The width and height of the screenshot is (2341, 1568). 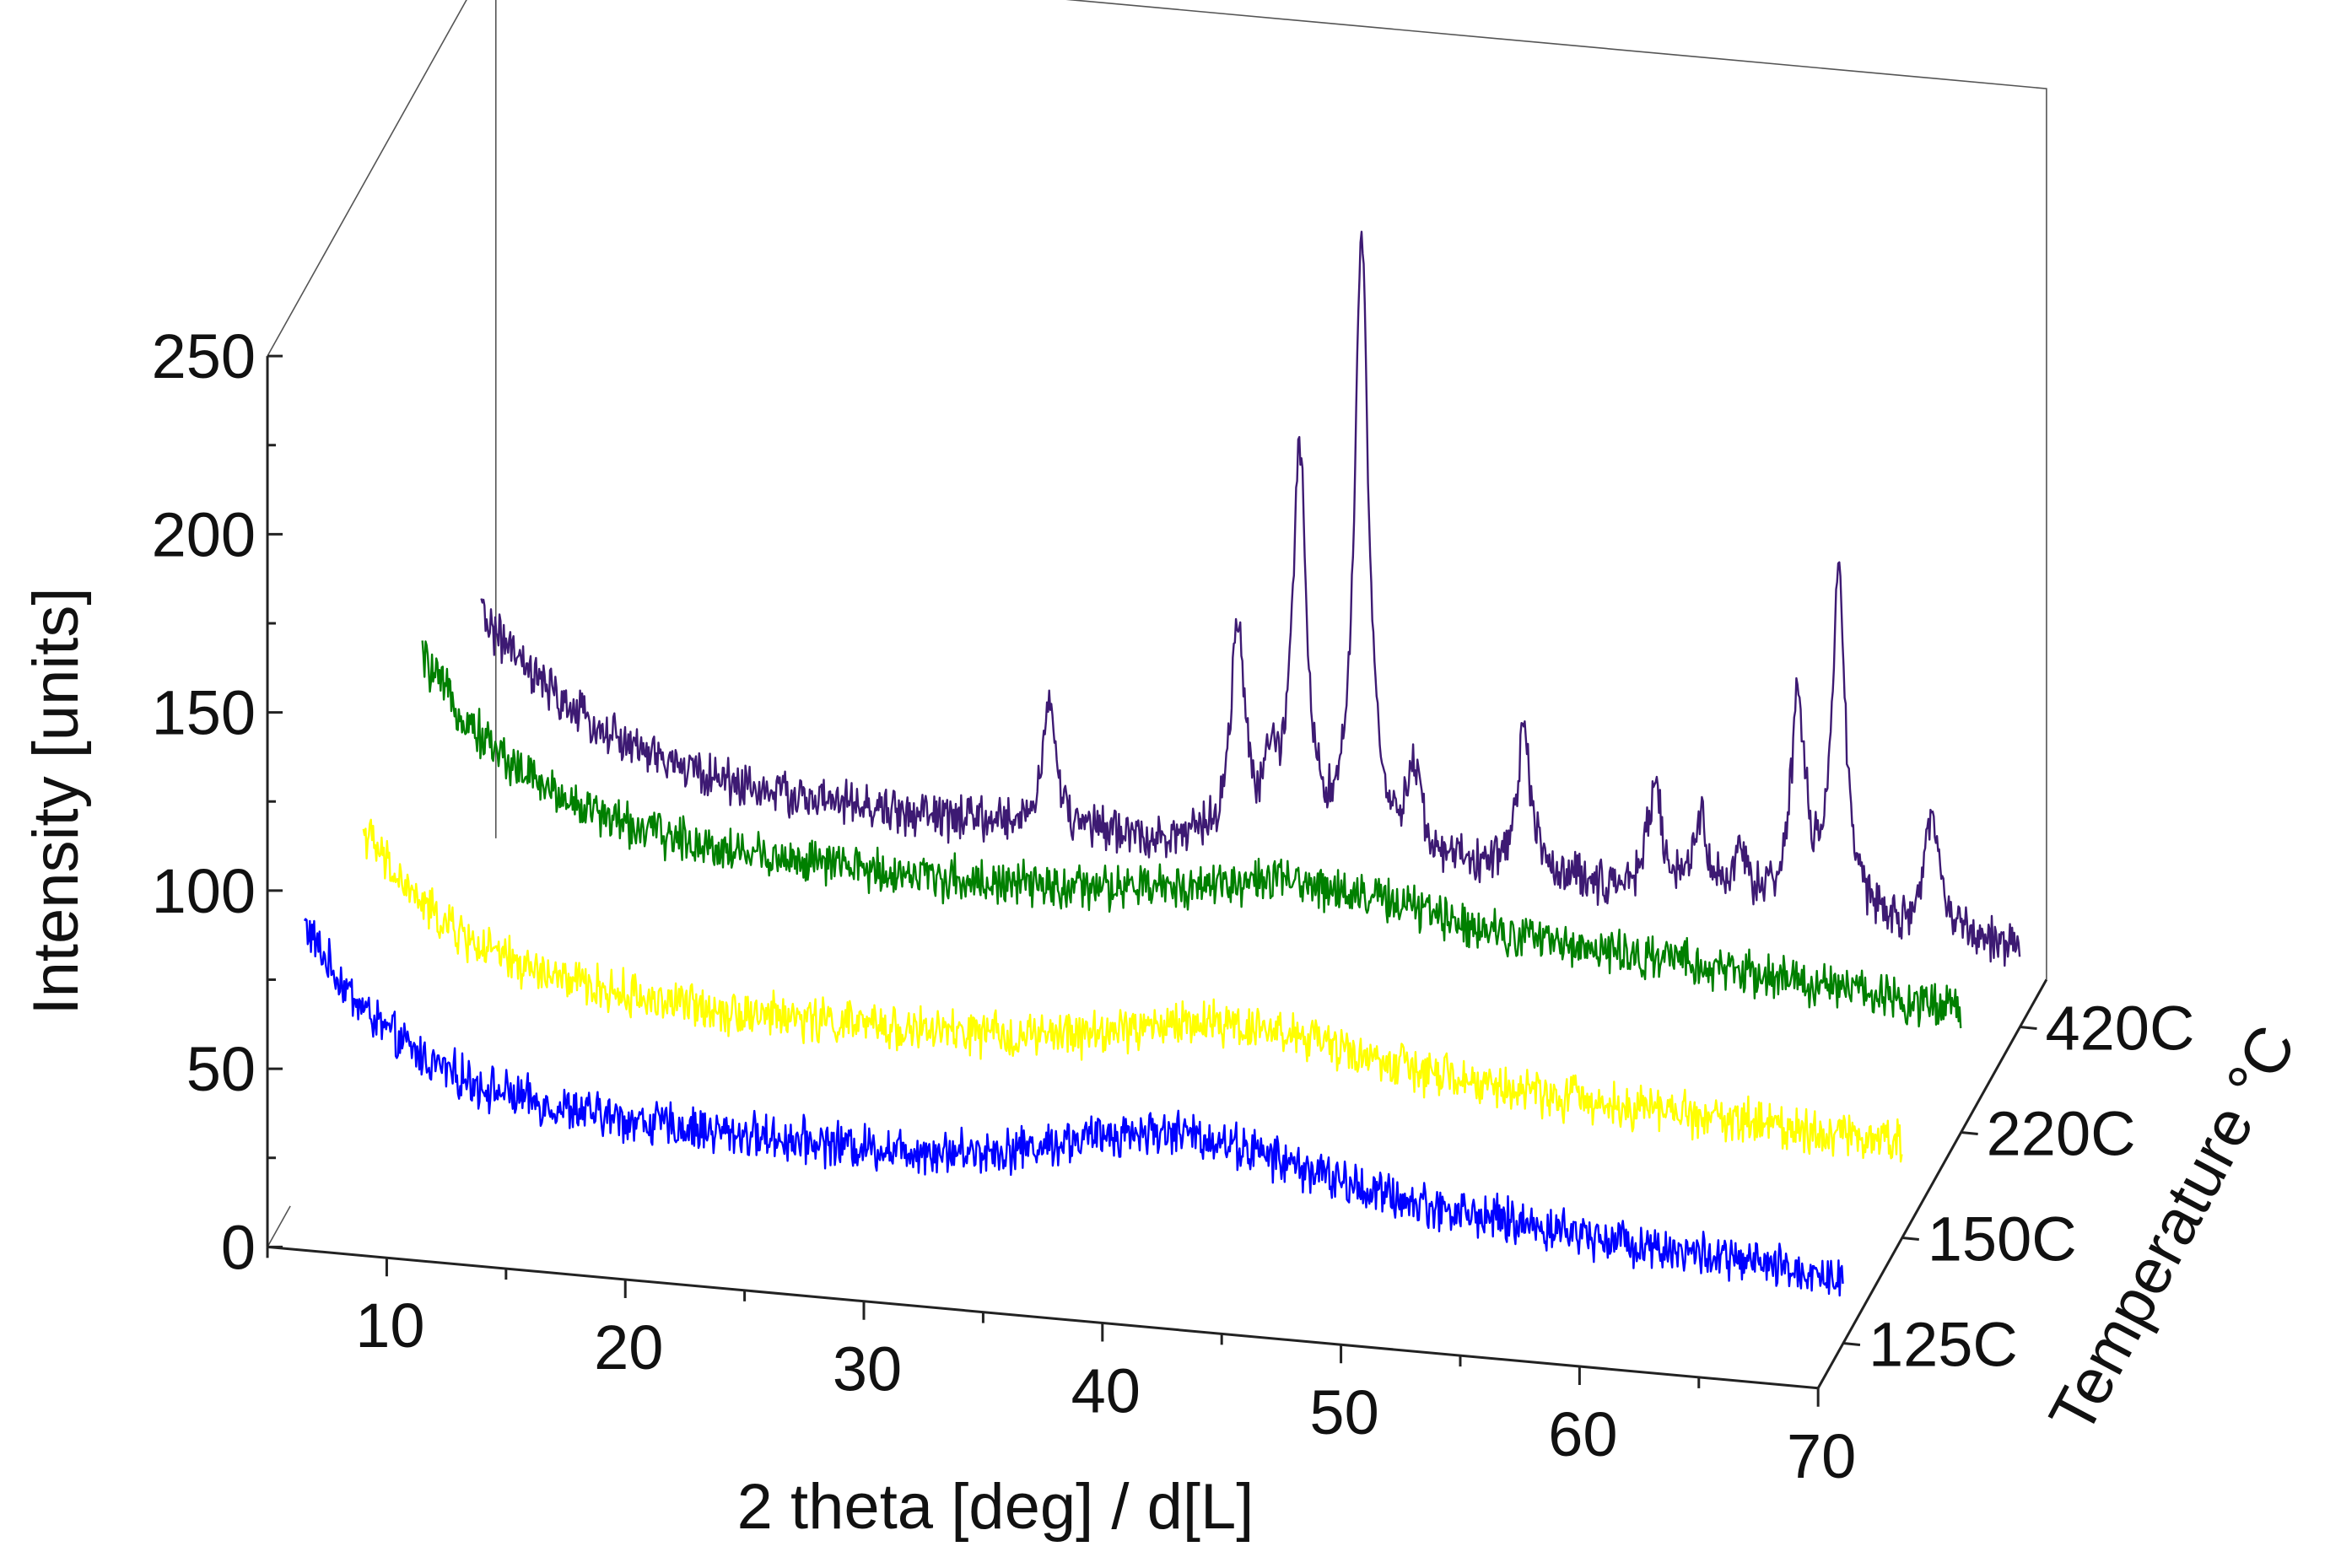 What do you see at coordinates (1106, 1390) in the screenshot?
I see `x-tick-label: 40` at bounding box center [1106, 1390].